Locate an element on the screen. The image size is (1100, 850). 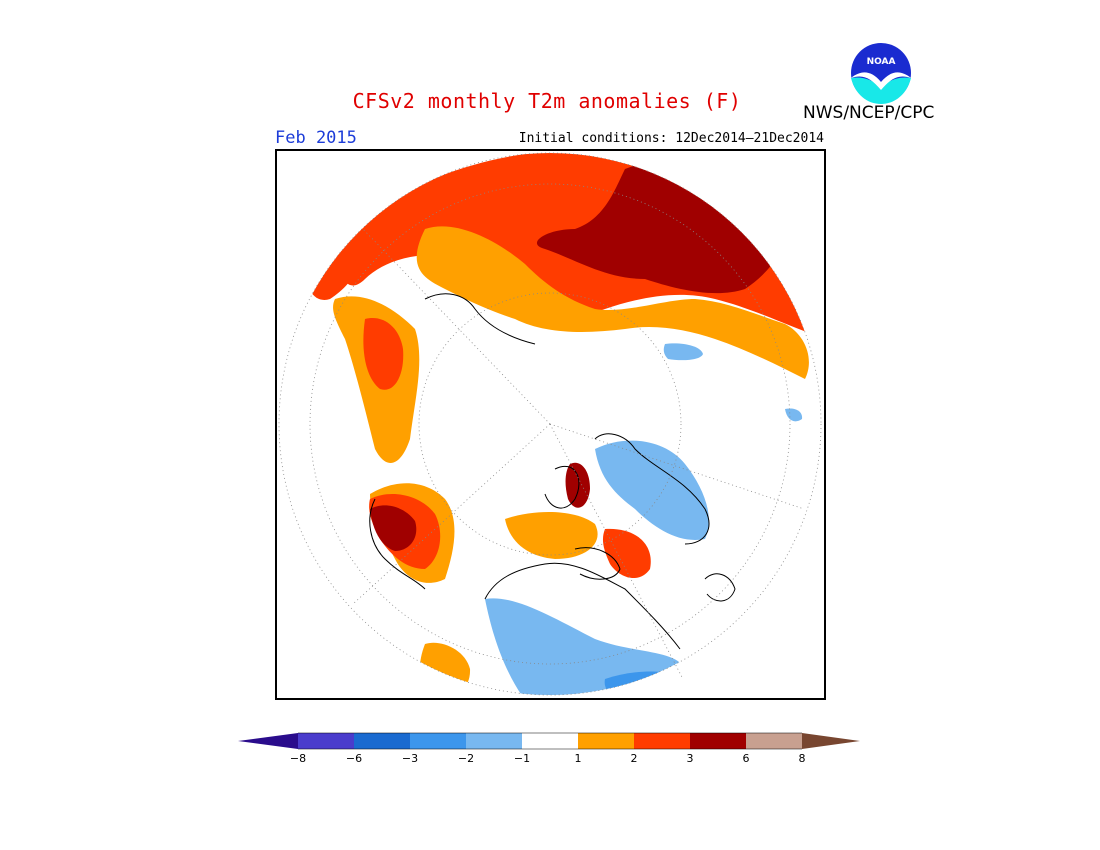
legend-tick-label: −8 is located at coordinates (298, 758).